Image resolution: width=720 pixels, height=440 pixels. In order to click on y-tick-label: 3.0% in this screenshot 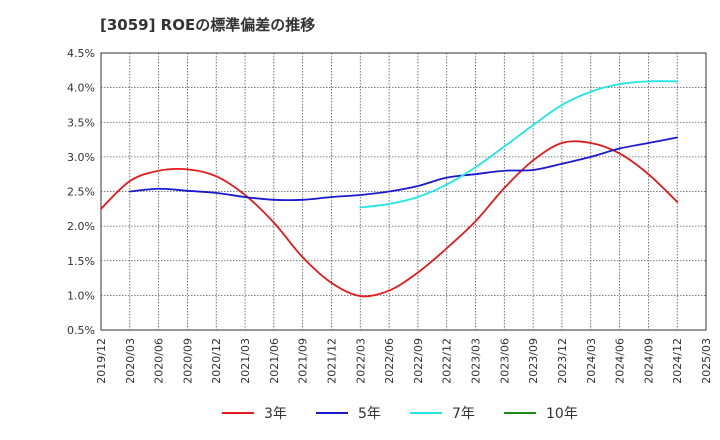, I will do `click(81, 157)`.